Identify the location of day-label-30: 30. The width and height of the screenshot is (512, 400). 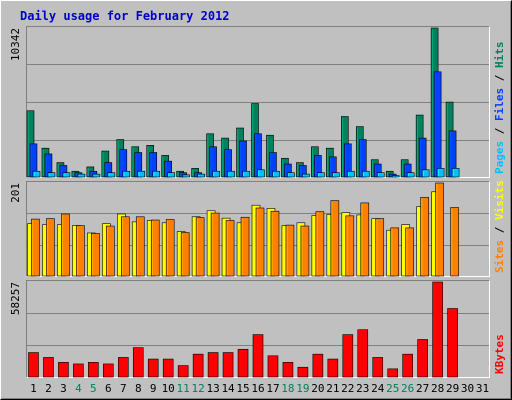
(467, 388).